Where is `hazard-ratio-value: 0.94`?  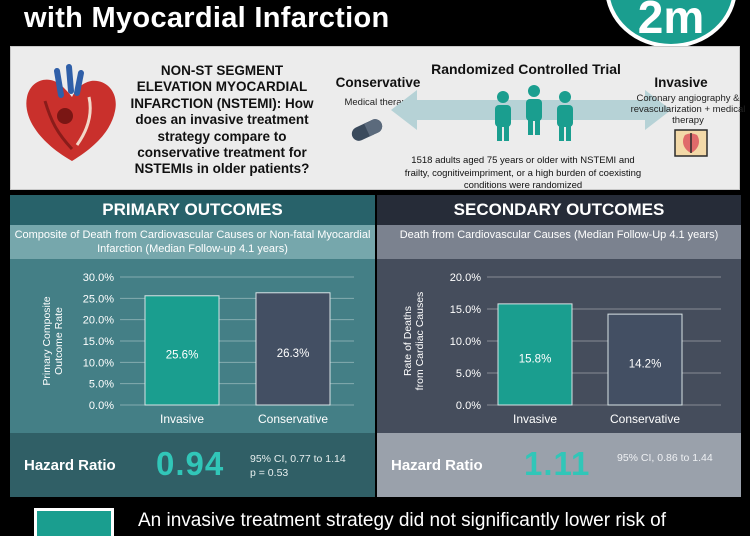
hazard-ratio-value: 0.94 is located at coordinates (190, 463).